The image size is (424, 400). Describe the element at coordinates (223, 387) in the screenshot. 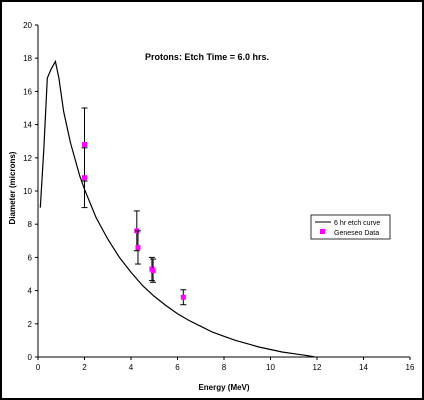

I see `x-axis-title: Energy (MeV)` at that location.